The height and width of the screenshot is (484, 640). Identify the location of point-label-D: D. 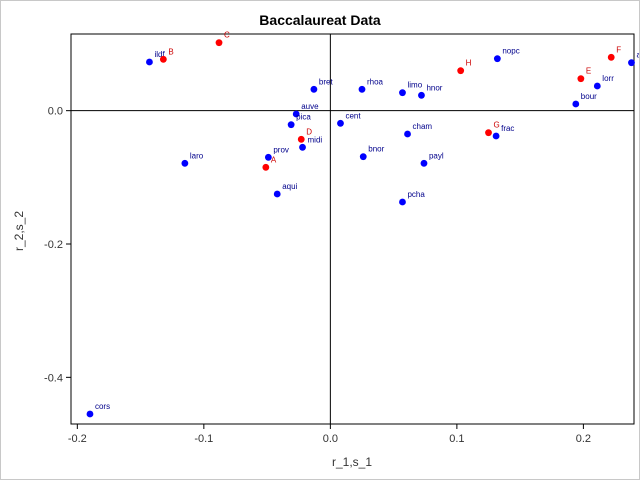
(309, 131).